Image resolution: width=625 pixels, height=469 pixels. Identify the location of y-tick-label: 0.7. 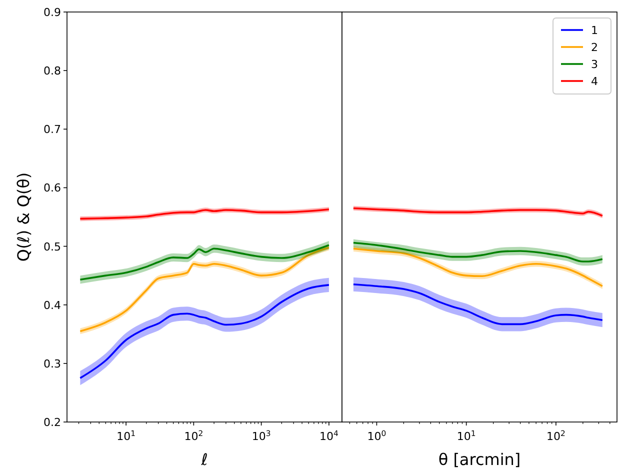
(52, 129).